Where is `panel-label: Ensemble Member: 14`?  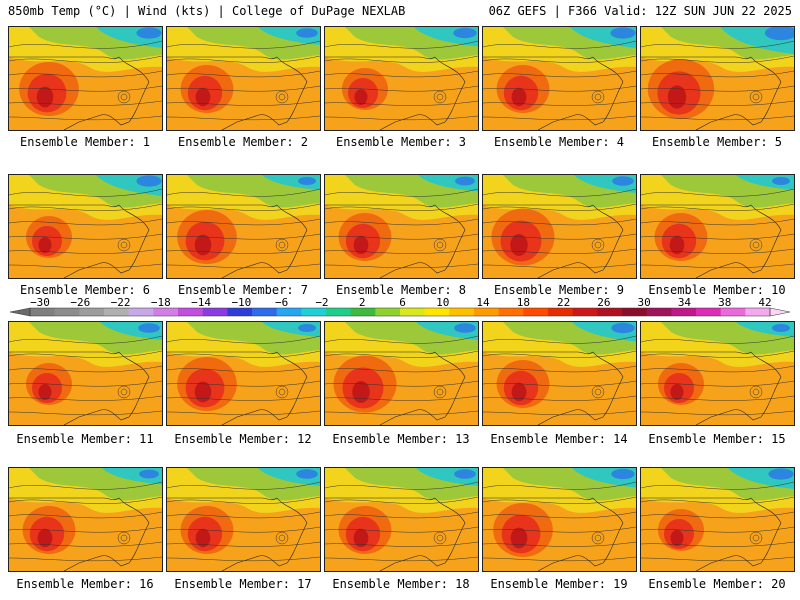 panel-label: Ensemble Member: 14 is located at coordinates (559, 439).